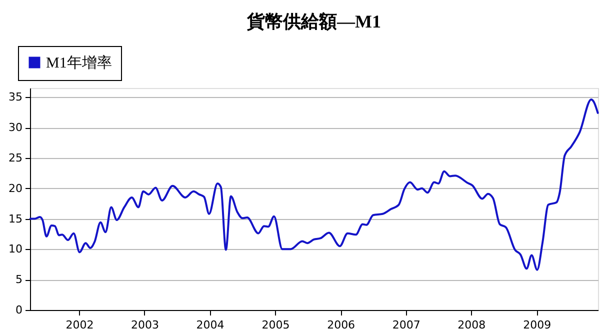  I want to click on x-tick-label: 2009, so click(537, 325).